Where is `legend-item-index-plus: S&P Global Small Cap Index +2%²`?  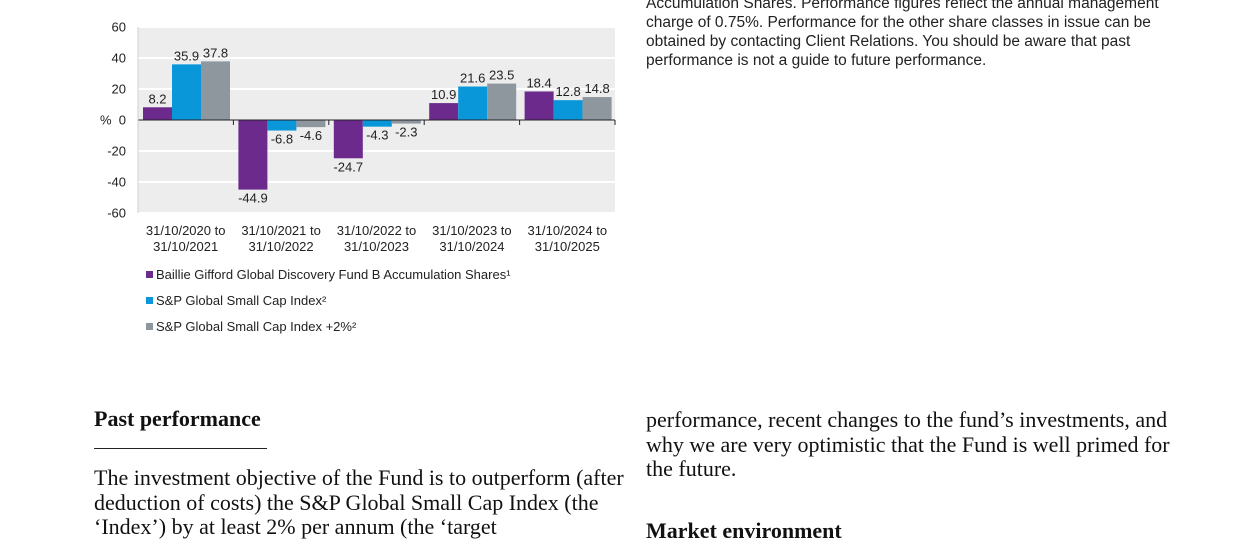 legend-item-index-plus: S&P Global Small Cap Index +2%² is located at coordinates (251, 326).